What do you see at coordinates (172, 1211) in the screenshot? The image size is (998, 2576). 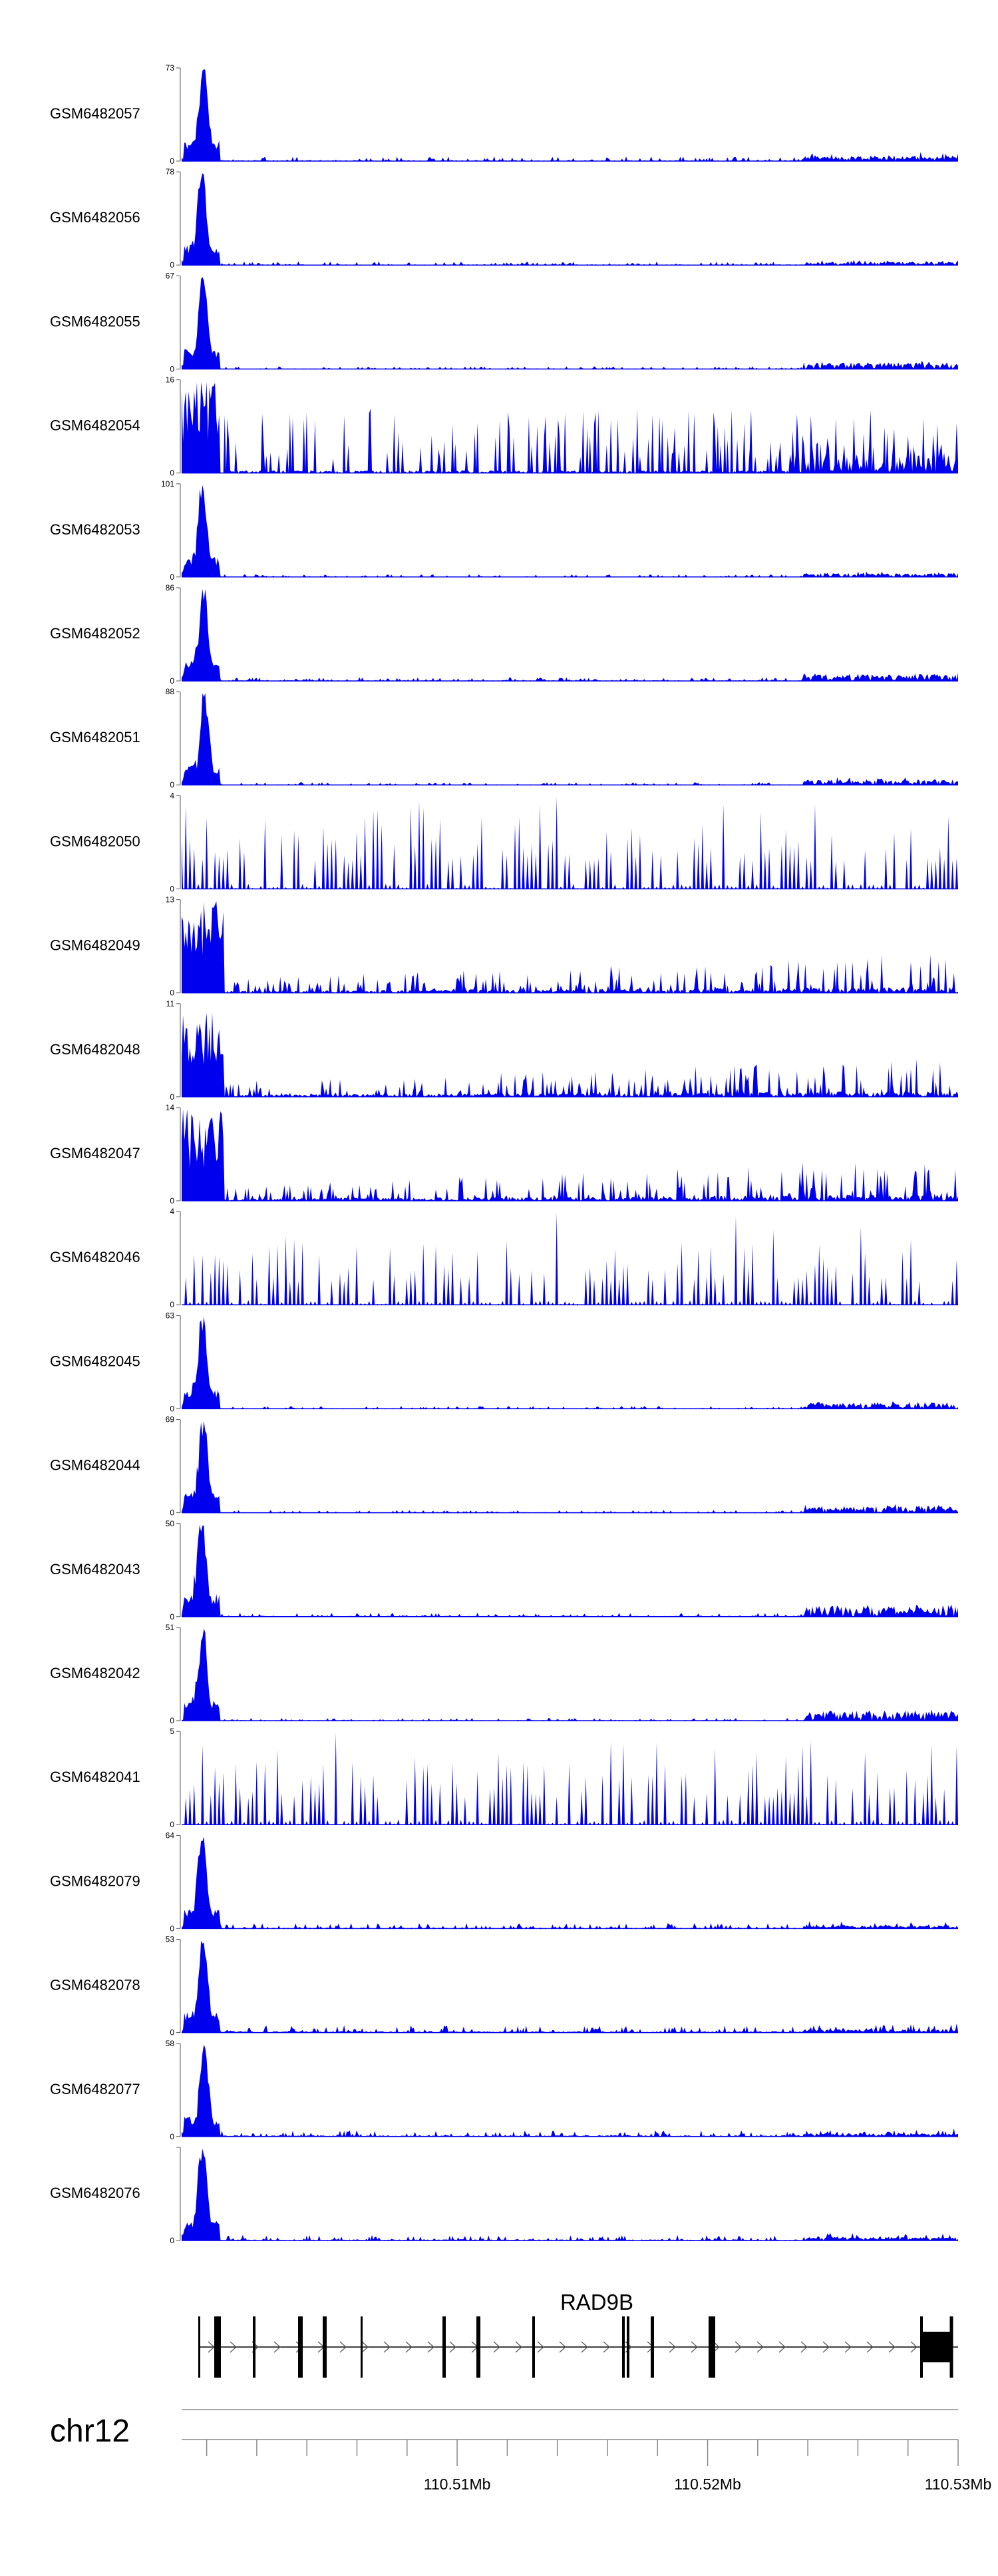 I see `y-max-label: 4` at bounding box center [172, 1211].